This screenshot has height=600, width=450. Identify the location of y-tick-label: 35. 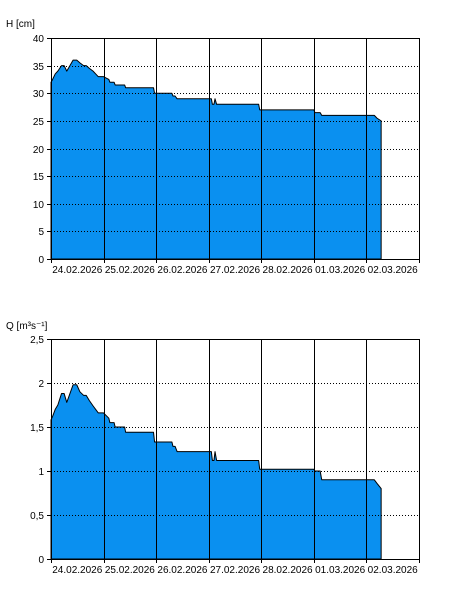
(39, 67).